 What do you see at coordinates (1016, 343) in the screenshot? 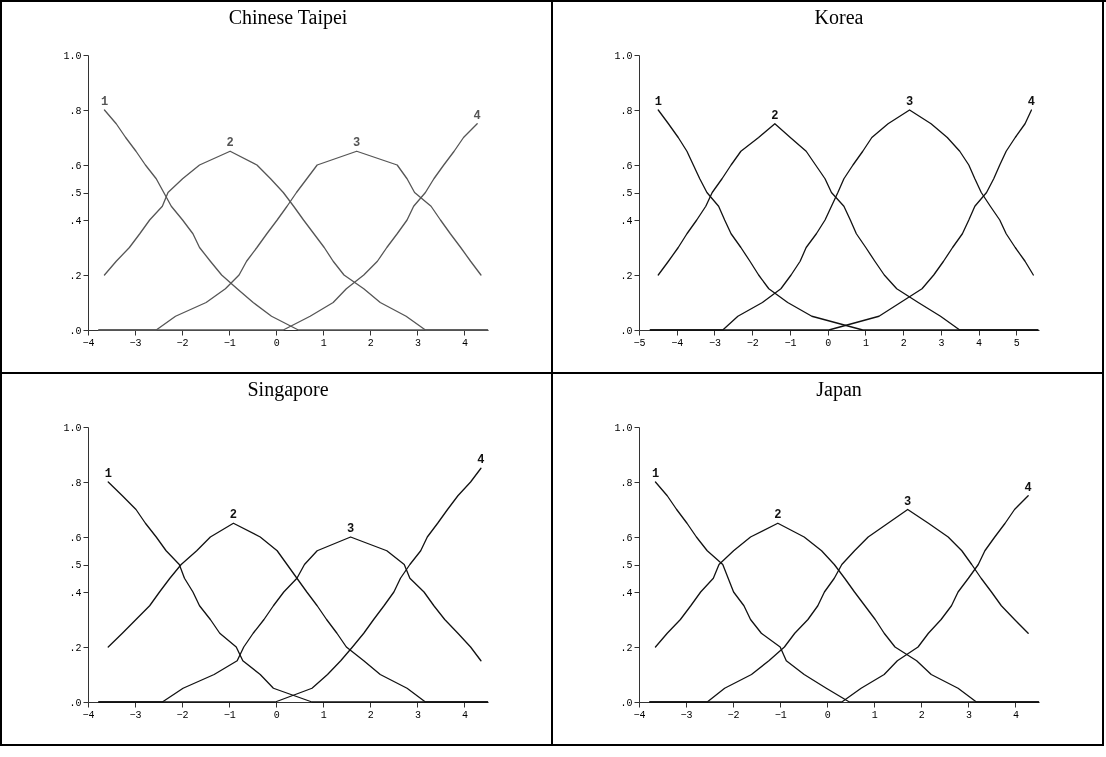
I see `x-tick-label: 5` at bounding box center [1016, 343].